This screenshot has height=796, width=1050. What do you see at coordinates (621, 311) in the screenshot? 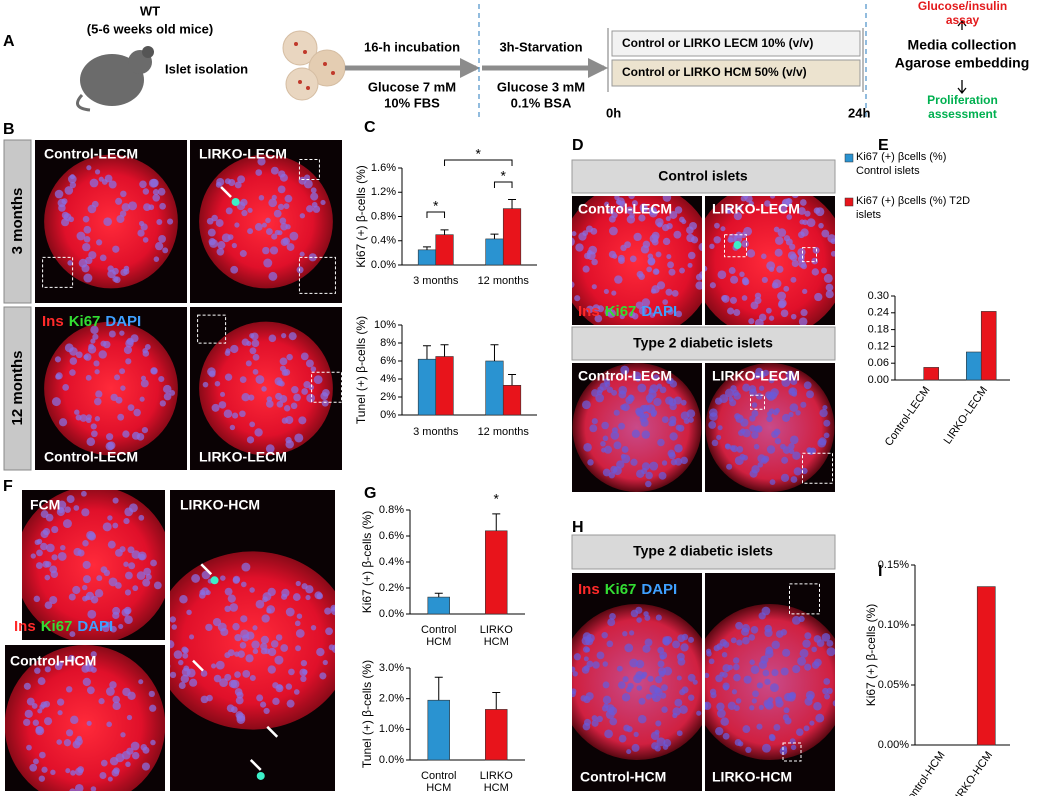
I see `stain-label: Ki67` at bounding box center [621, 311].